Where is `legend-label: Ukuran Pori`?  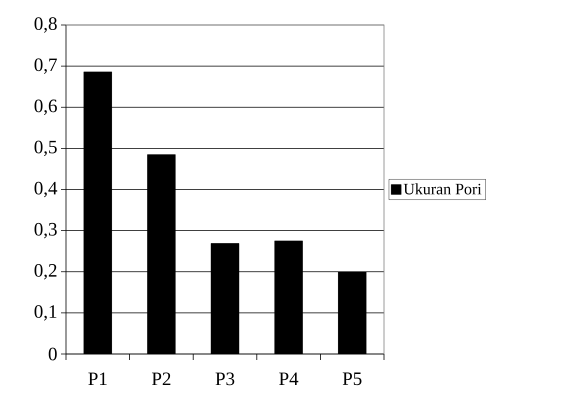 legend-label: Ukuran Pori is located at coordinates (443, 188).